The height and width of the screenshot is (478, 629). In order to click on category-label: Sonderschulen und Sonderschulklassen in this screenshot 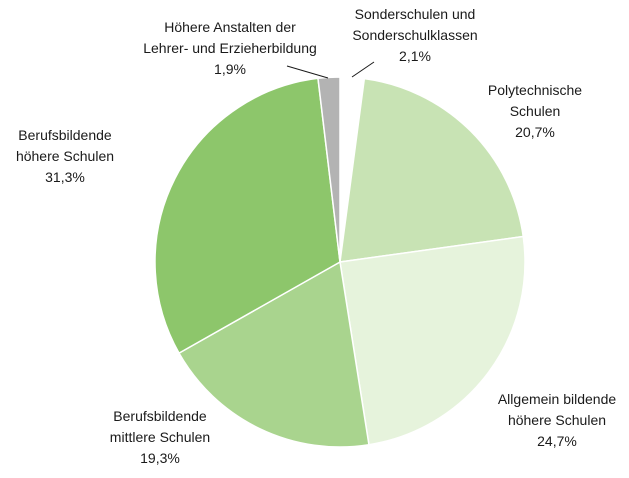, I will do `click(414, 24)`.